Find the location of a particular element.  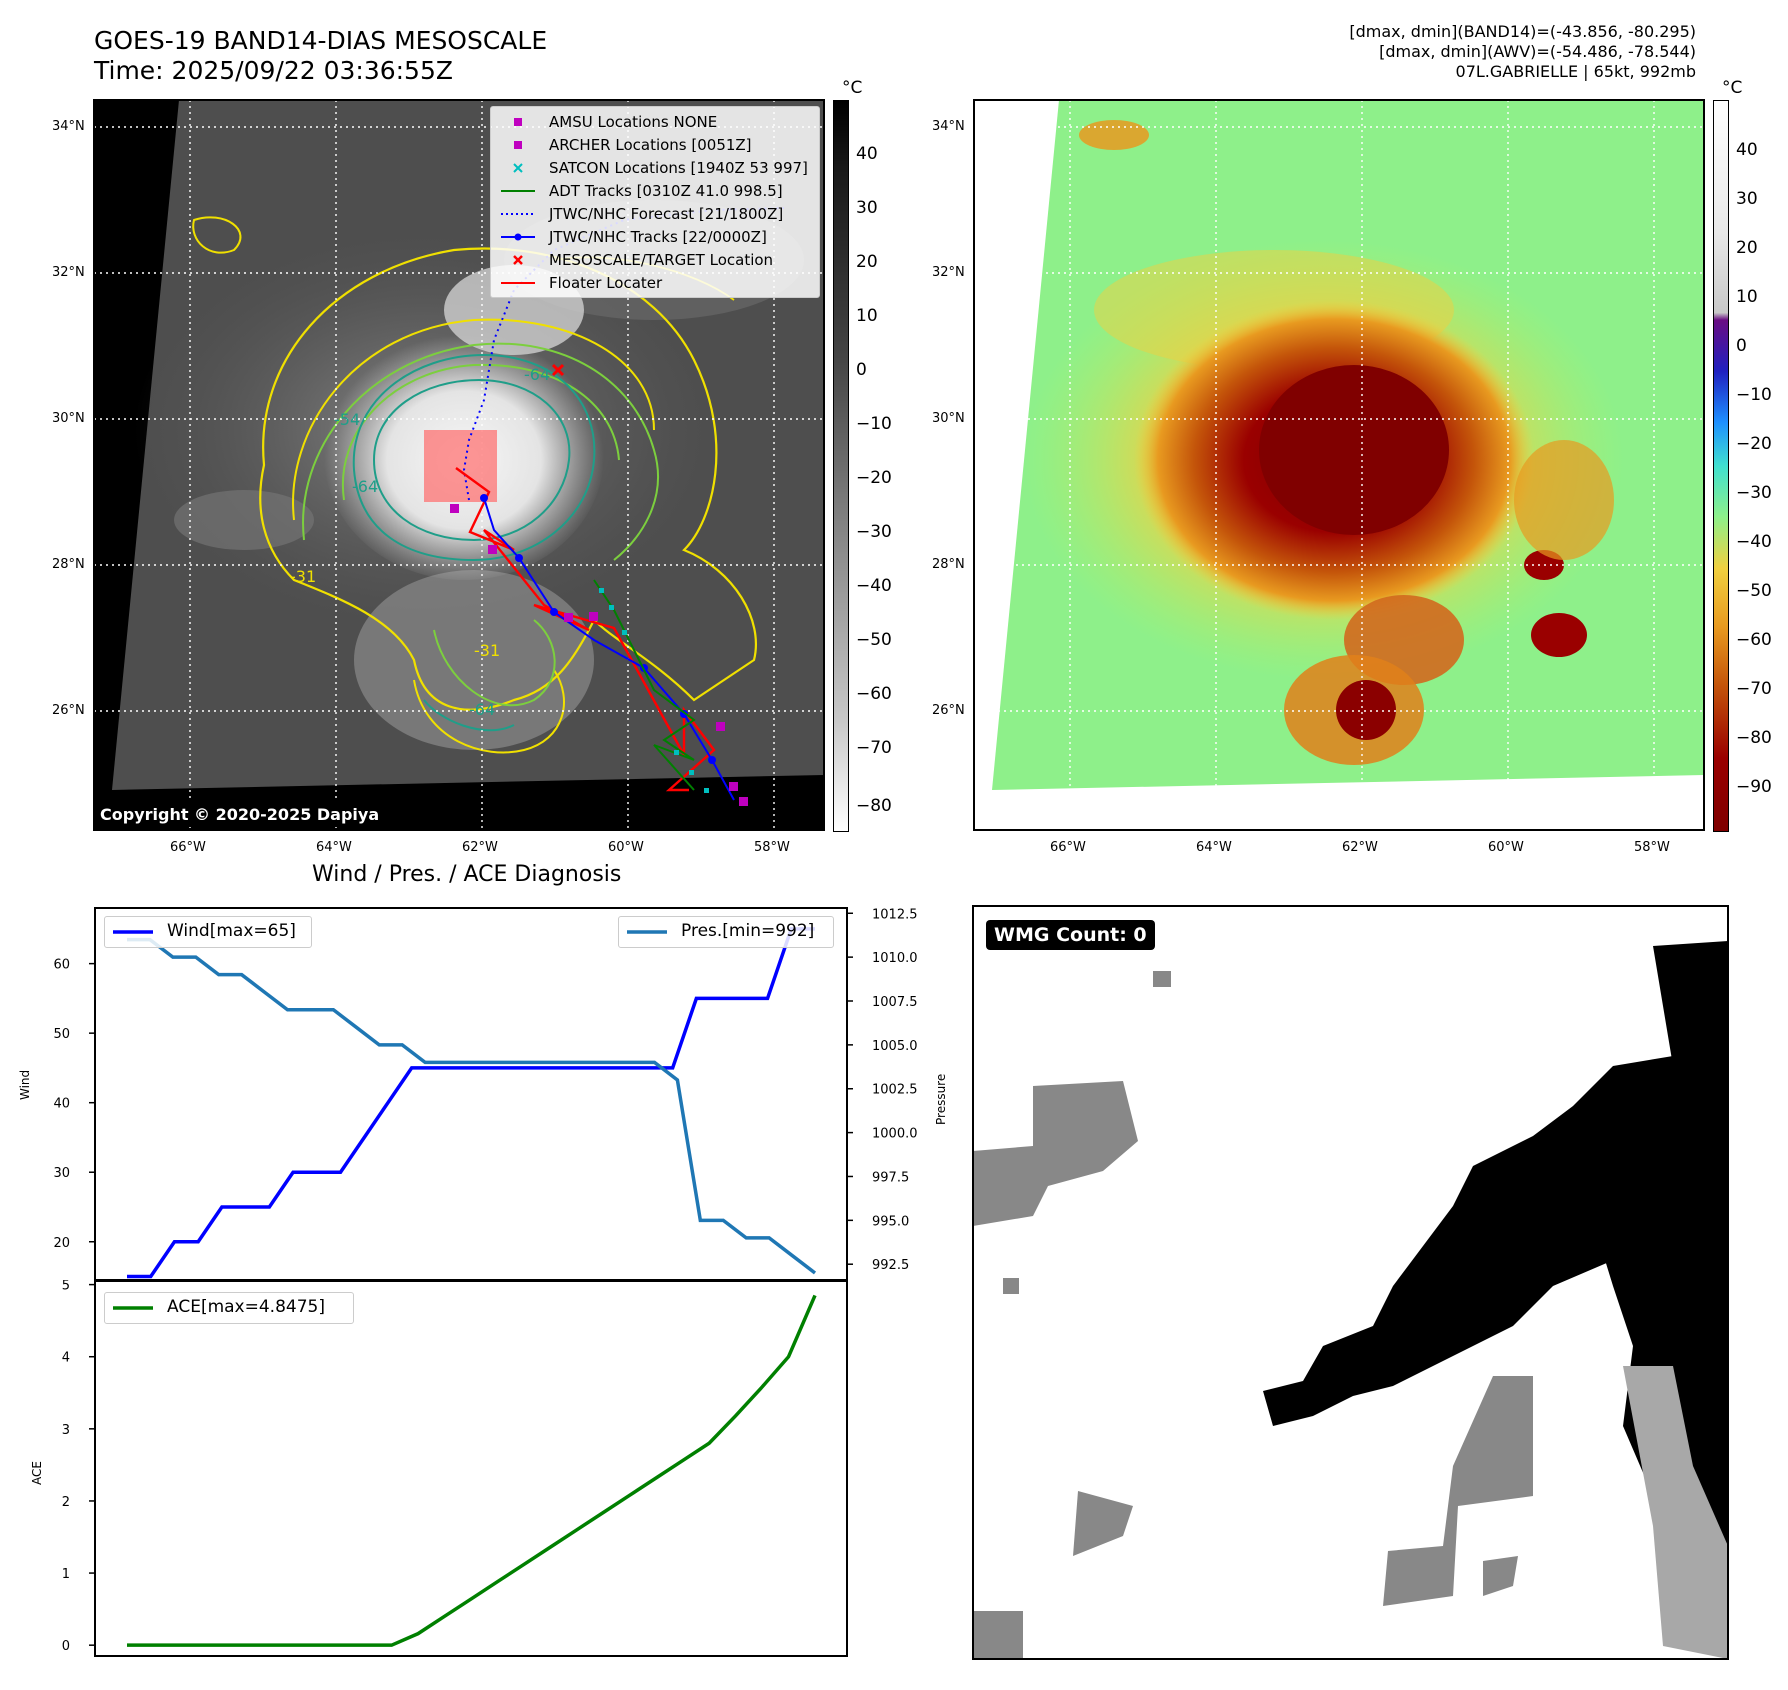

info-storm-summary: 07L.GABRIELLE | 65kt, 992mb is located at coordinates (1575, 71).